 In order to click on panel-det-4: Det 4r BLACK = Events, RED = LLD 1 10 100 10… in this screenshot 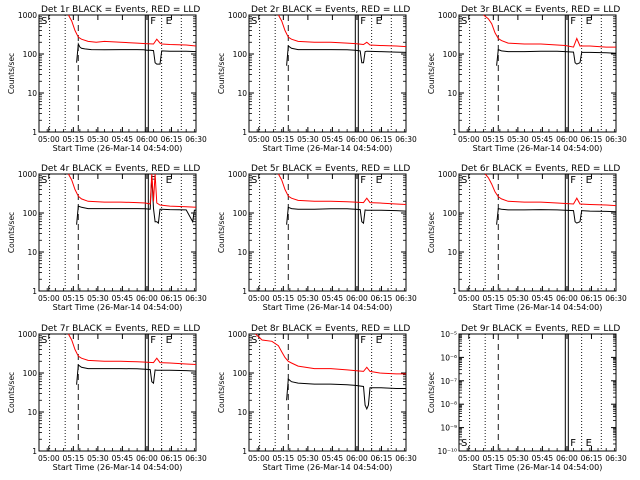, I will do `click(107, 238)`.